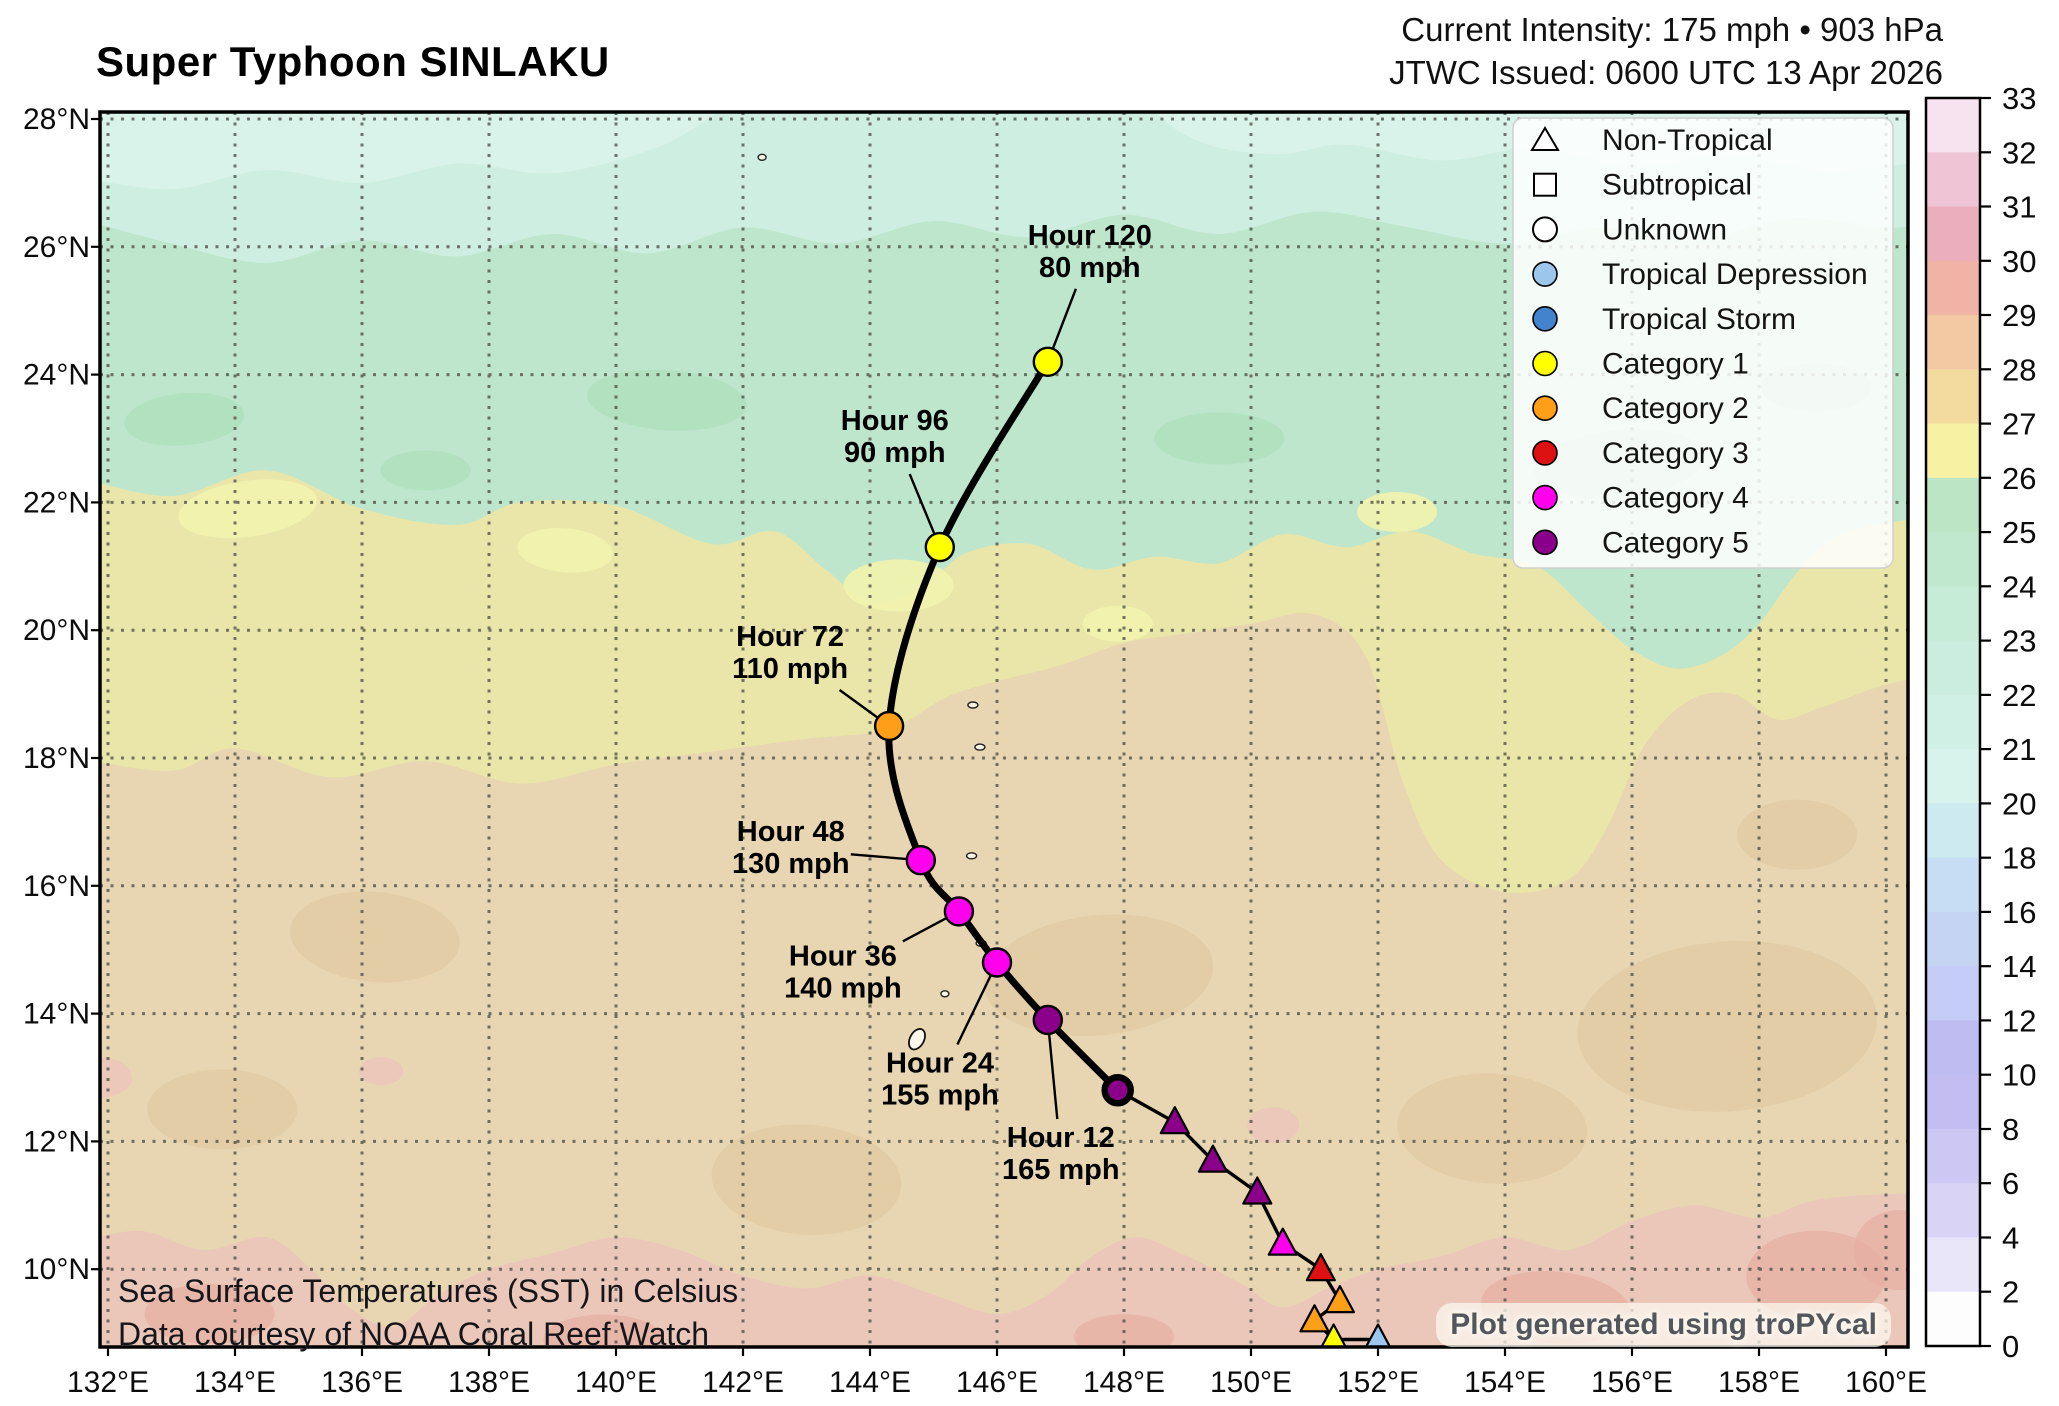 The image size is (2059, 1406). Describe the element at coordinates (1061, 1138) in the screenshot. I see `track-label-hour-12-line1: Hour 12` at that location.